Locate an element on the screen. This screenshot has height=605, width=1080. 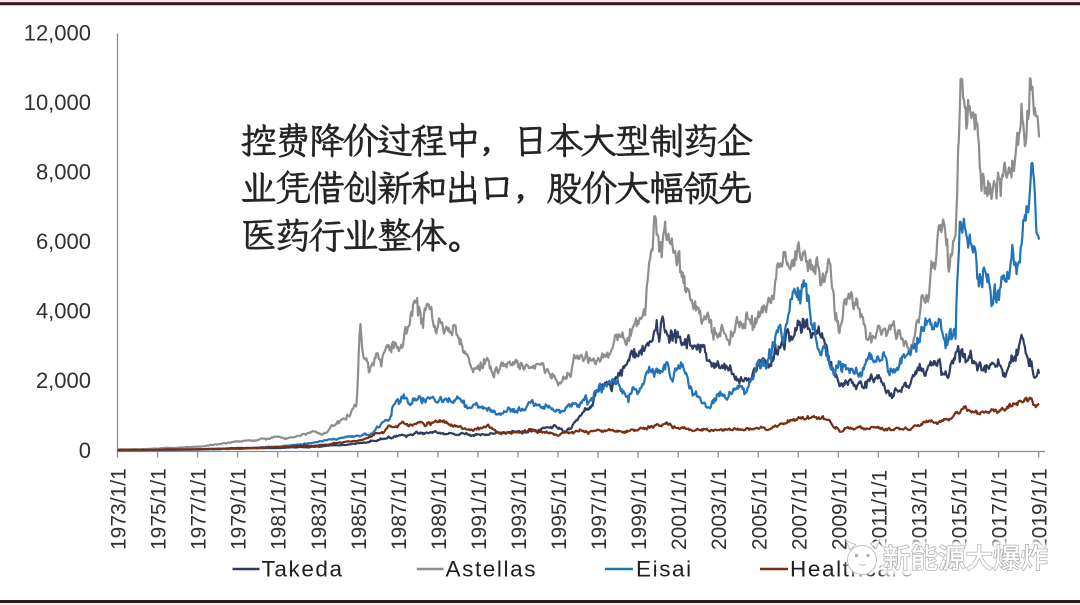
svg-text: Astellas is located at coordinates (492, 569).